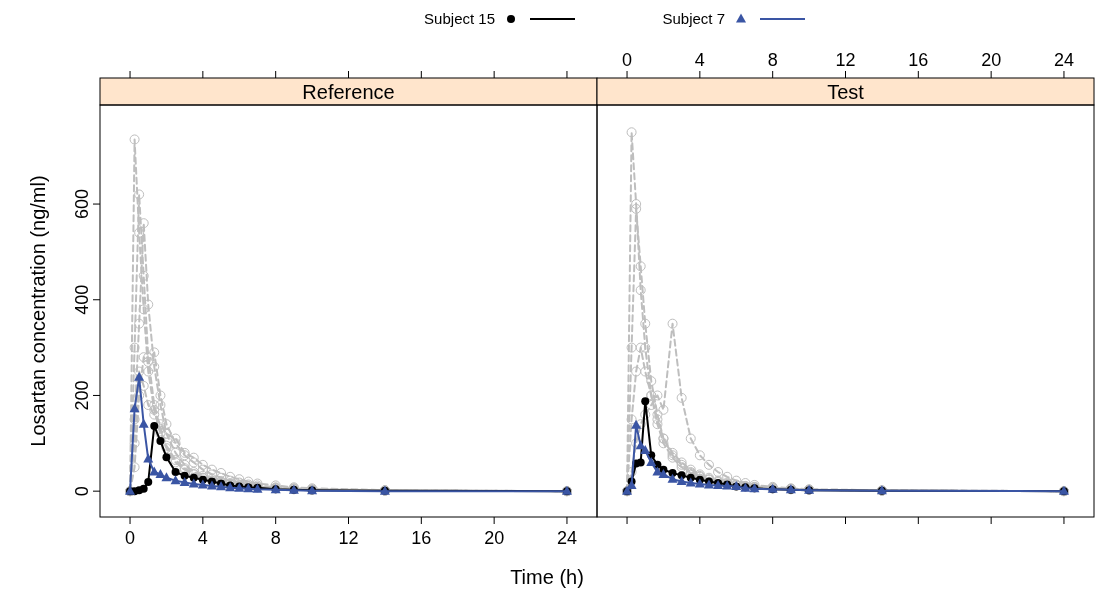 The image size is (1095, 591). Describe the element at coordinates (846, 91) in the screenshot. I see `chart-title: Test` at that location.